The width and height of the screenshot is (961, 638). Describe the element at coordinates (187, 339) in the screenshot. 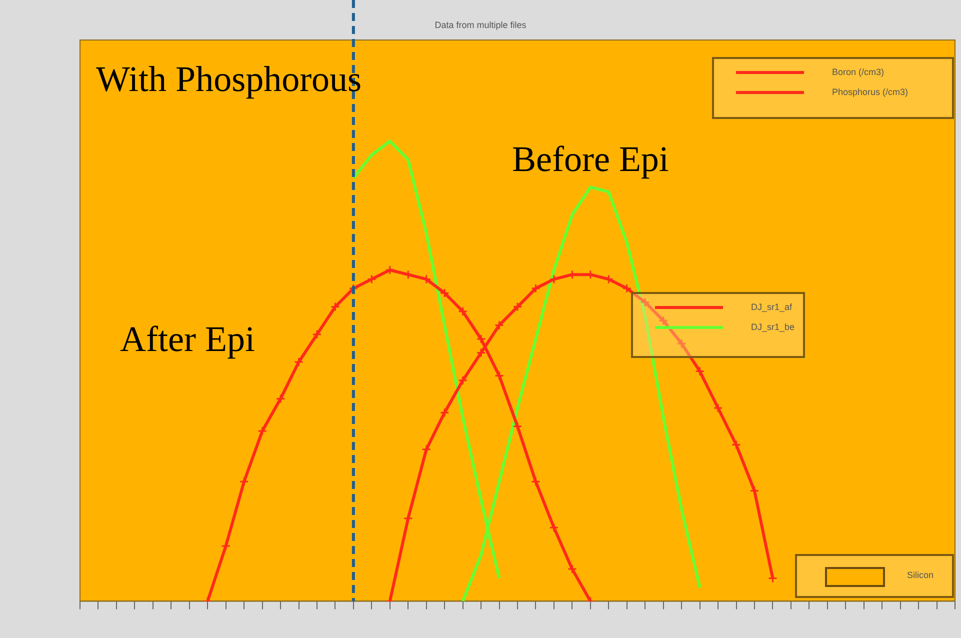

I see `annotation: After Epi` at that location.